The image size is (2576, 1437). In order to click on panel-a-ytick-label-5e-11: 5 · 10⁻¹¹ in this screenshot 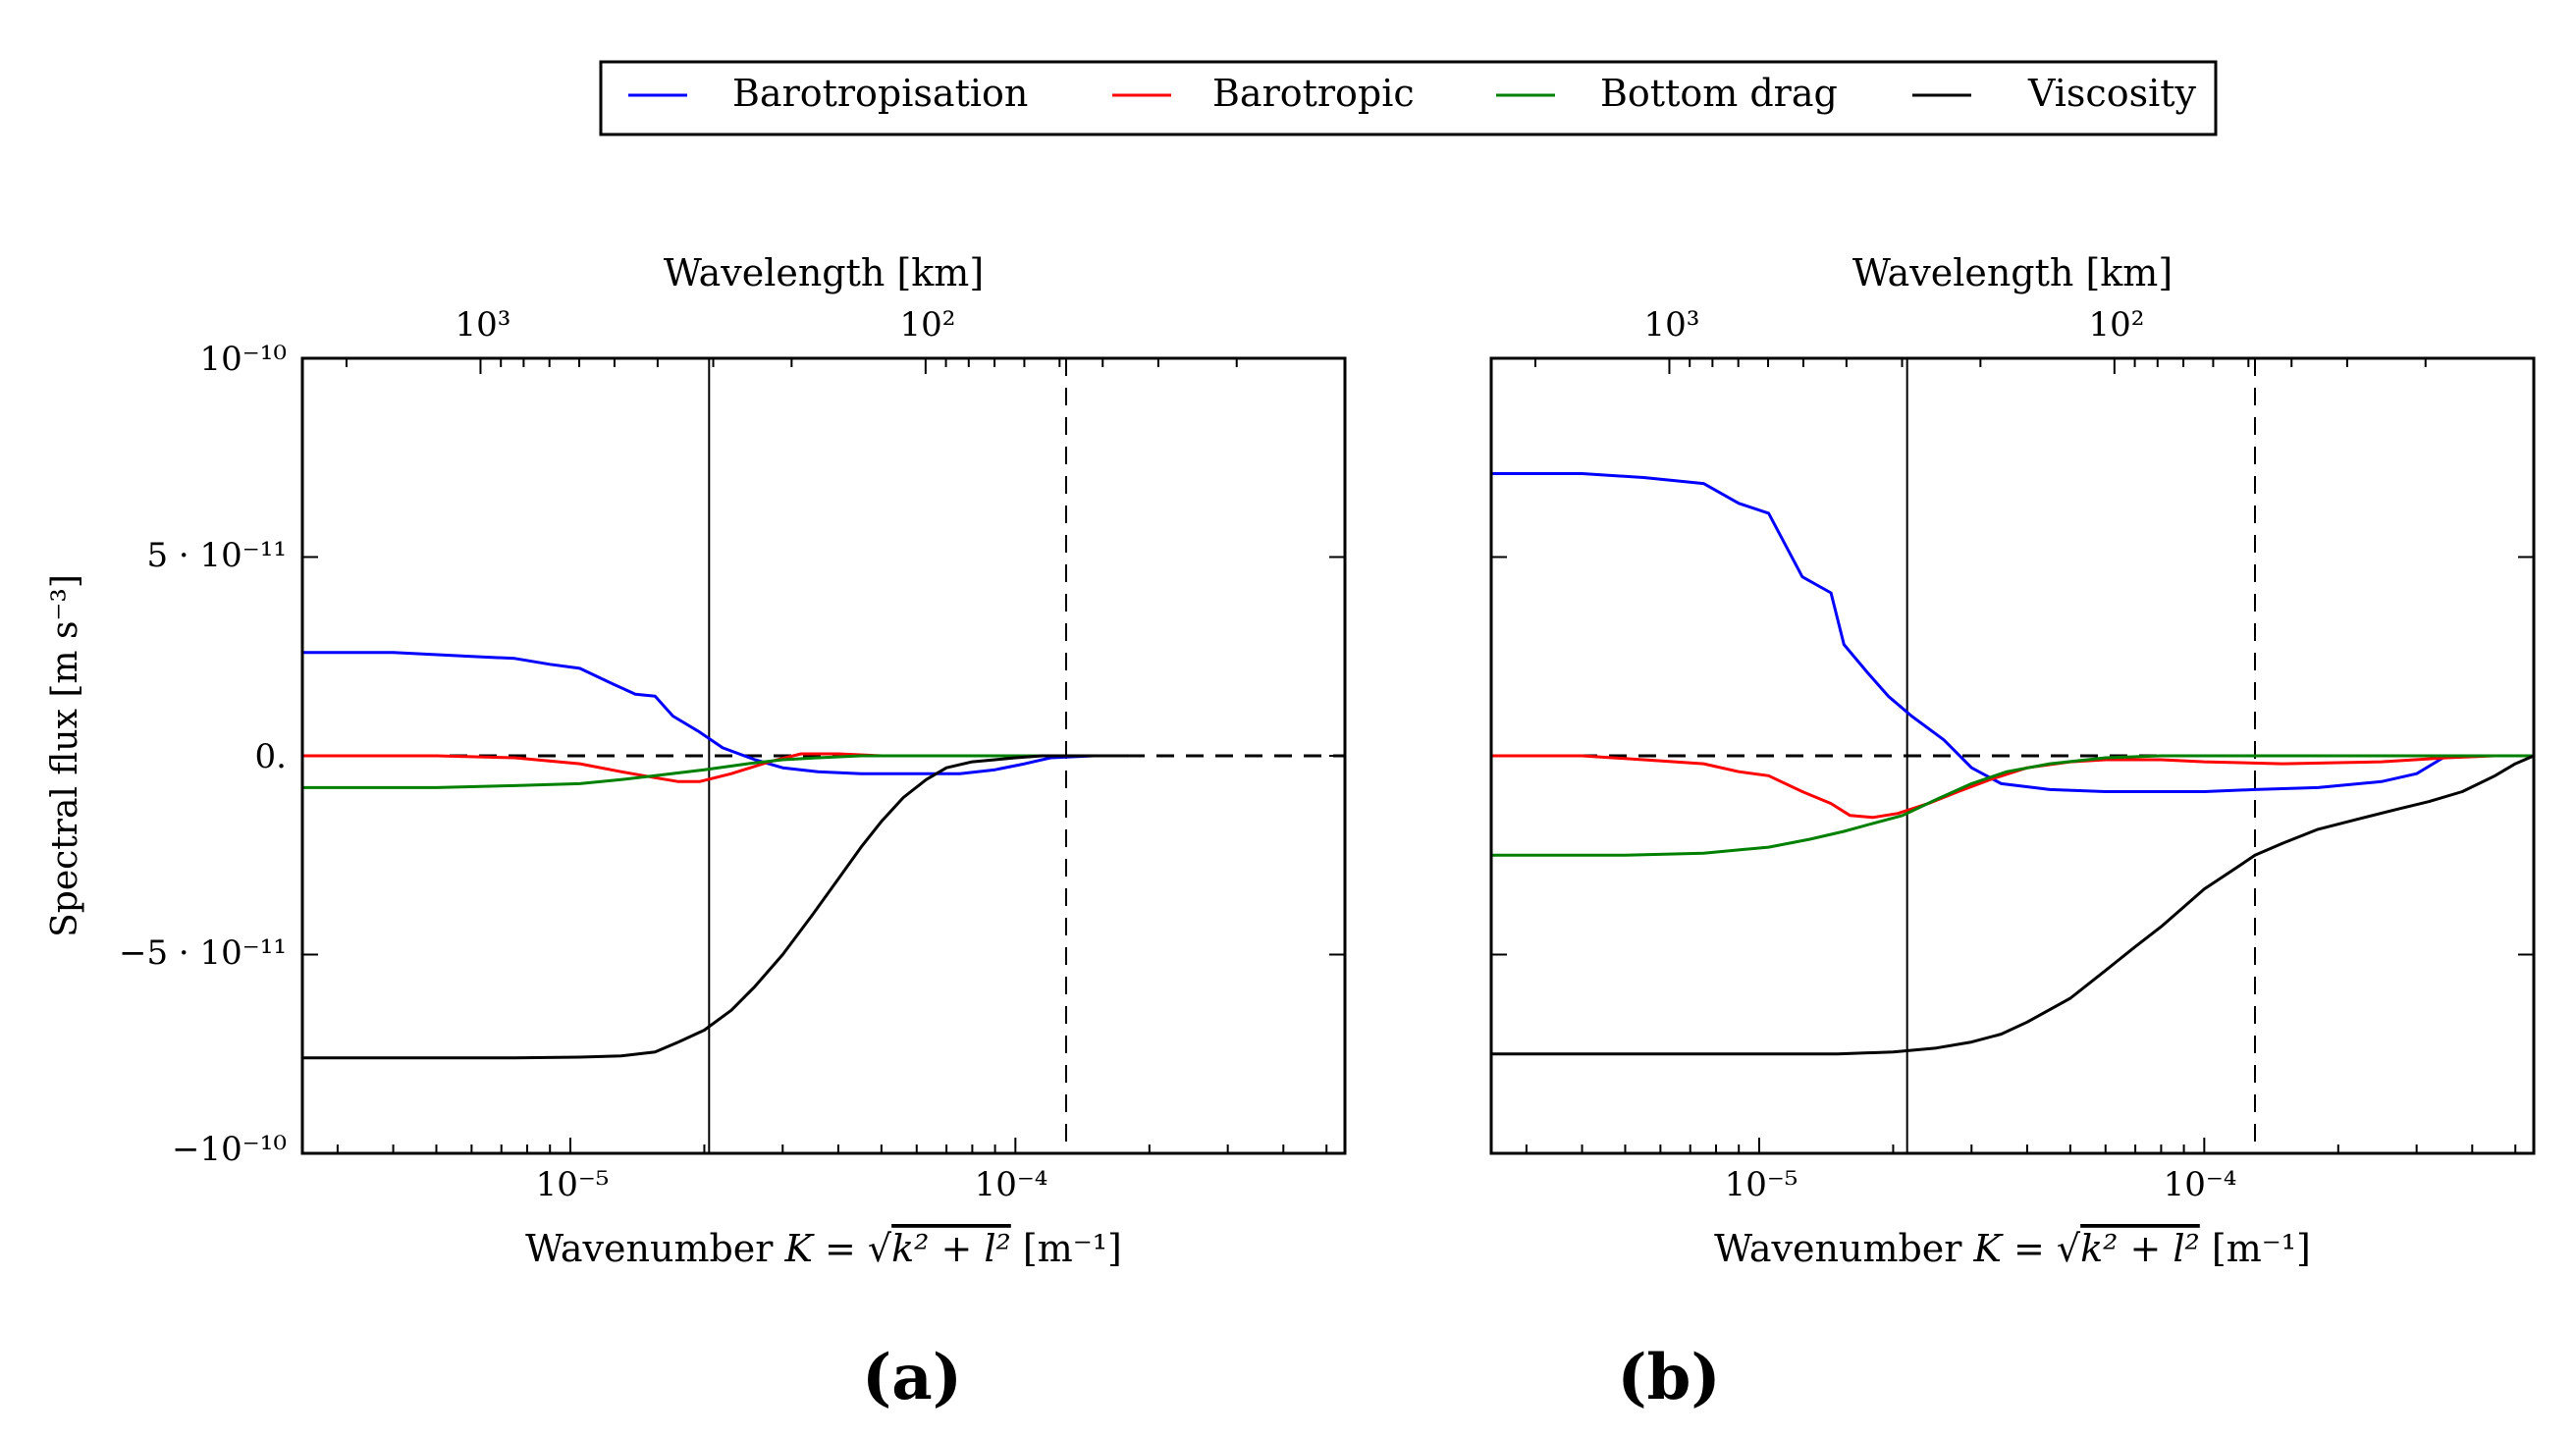, I will do `click(216, 556)`.